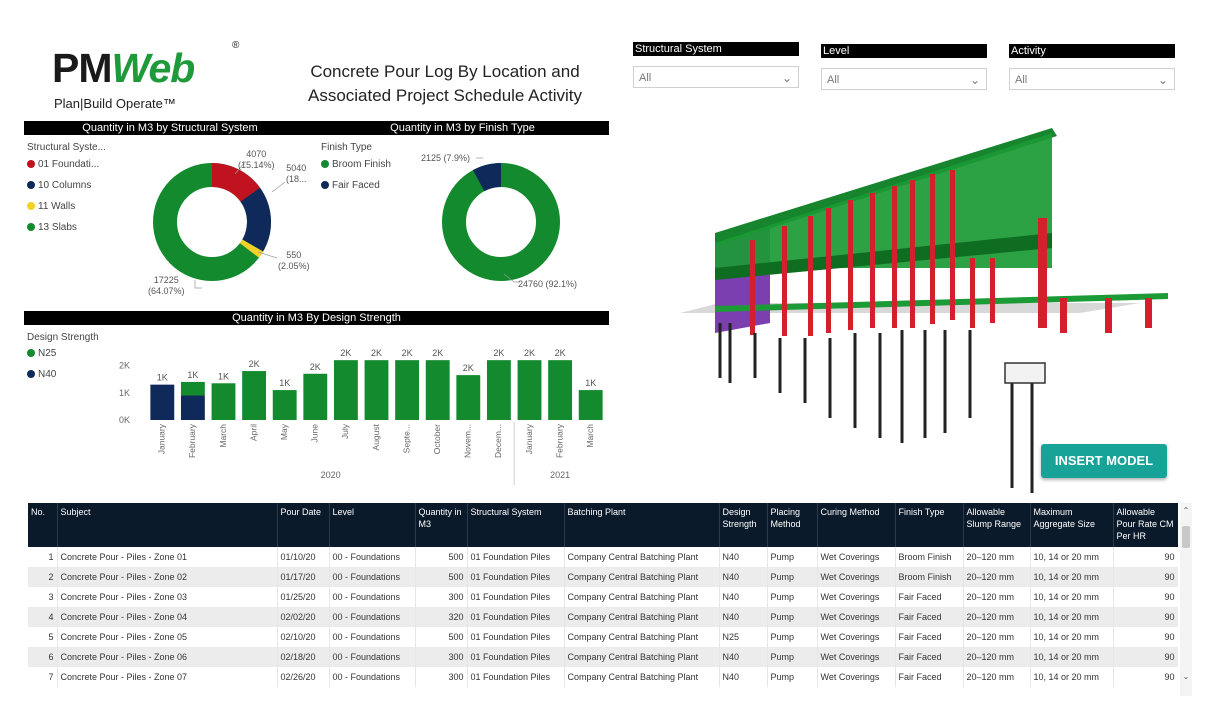  I want to click on scrollbar-thumb, so click(1186, 537).